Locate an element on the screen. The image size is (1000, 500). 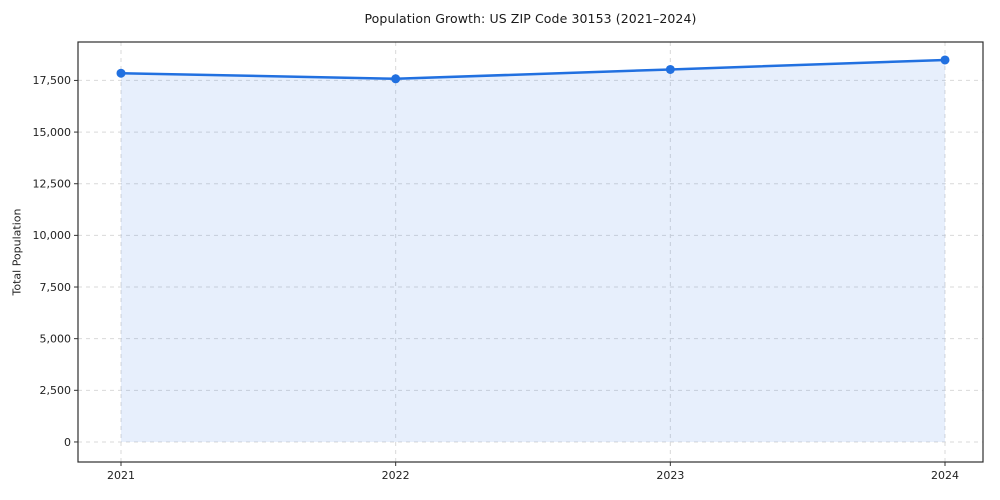
x-tick-label: 2023 is located at coordinates (670, 475).